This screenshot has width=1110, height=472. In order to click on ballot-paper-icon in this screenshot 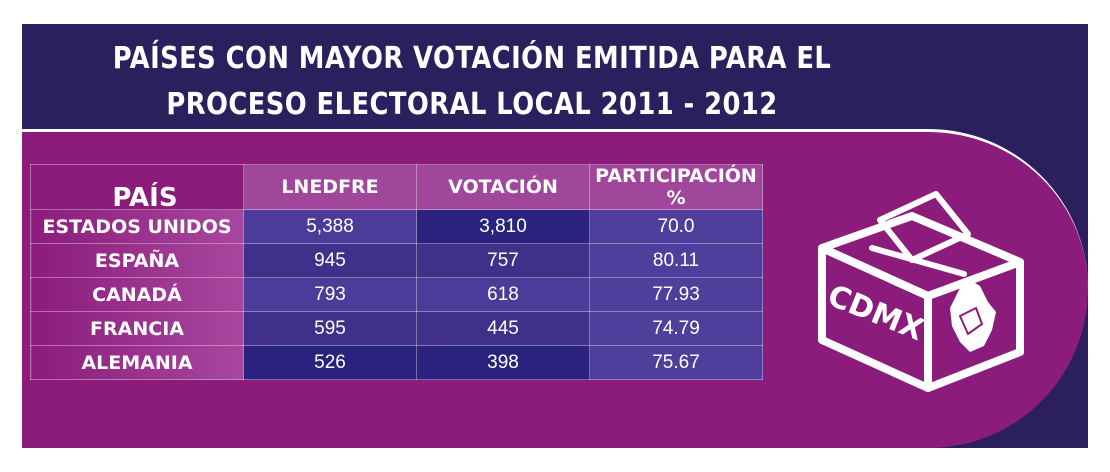, I will do `click(924, 227)`.